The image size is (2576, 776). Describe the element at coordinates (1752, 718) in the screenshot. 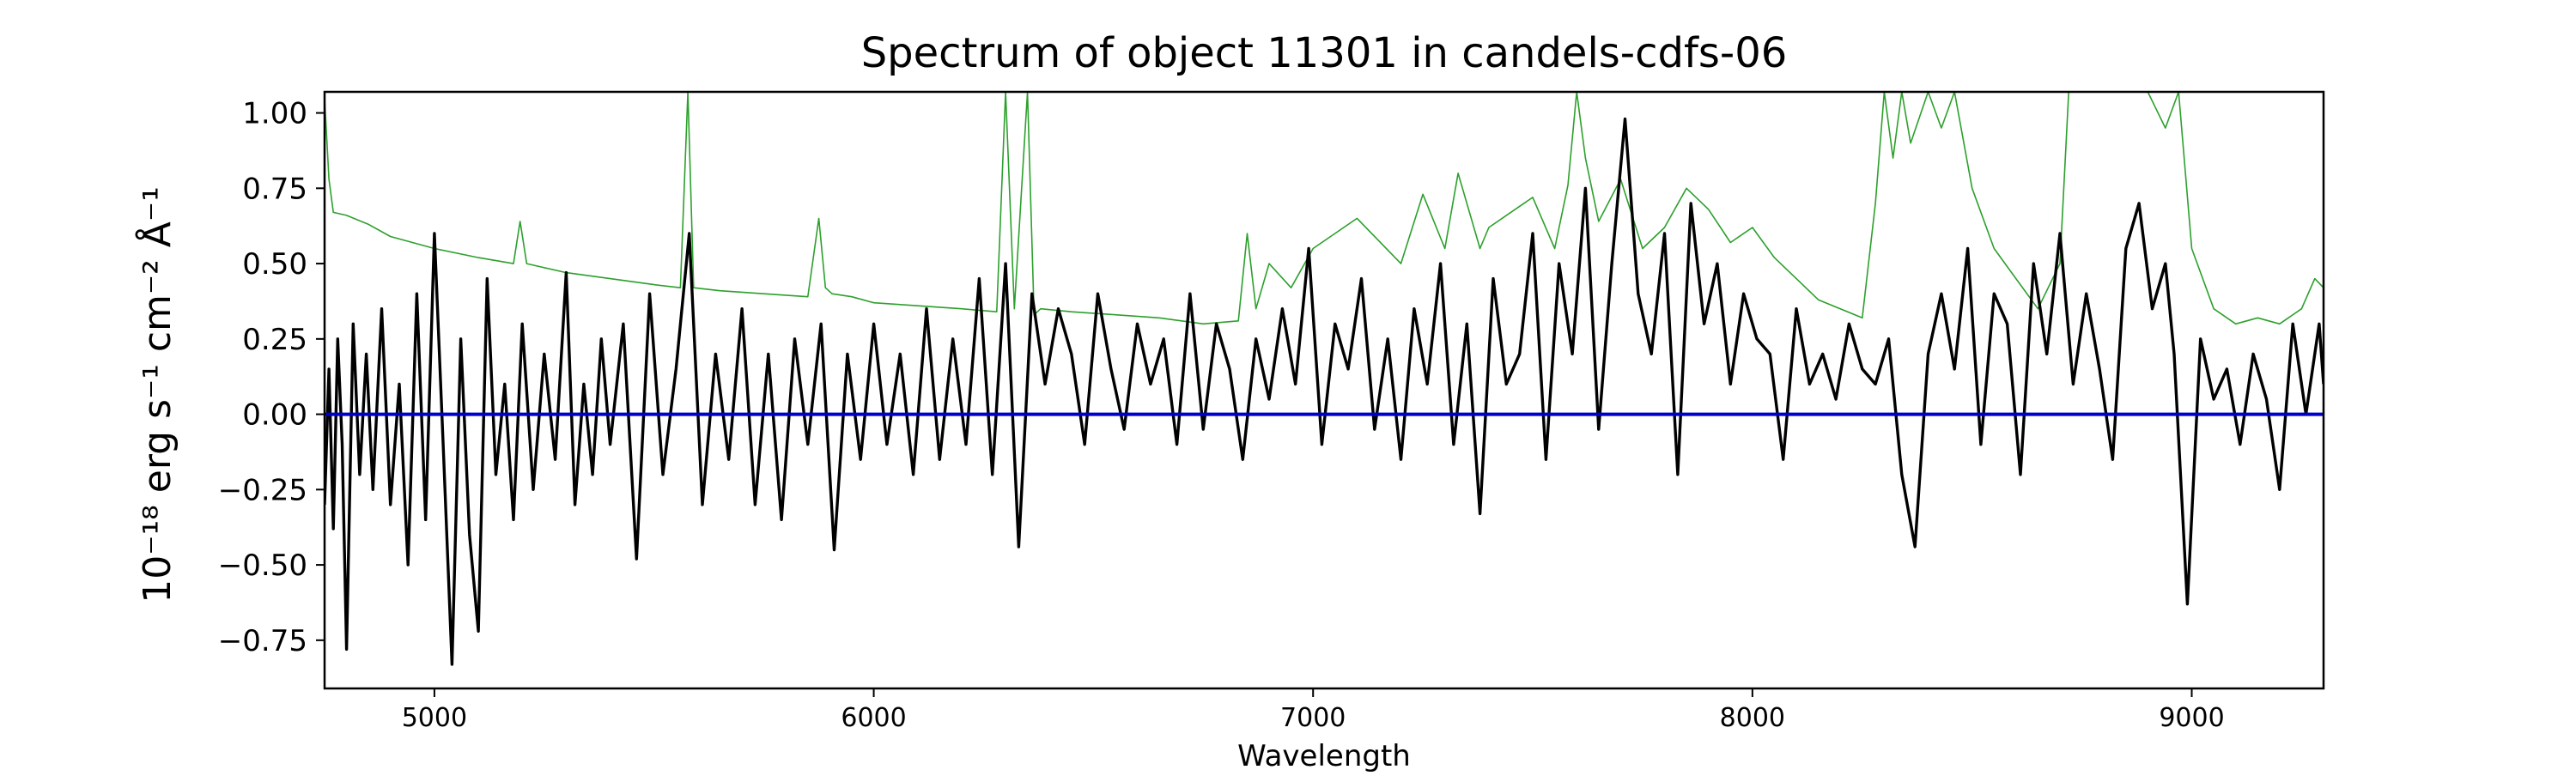

I see `x-tick-label: 8000` at that location.